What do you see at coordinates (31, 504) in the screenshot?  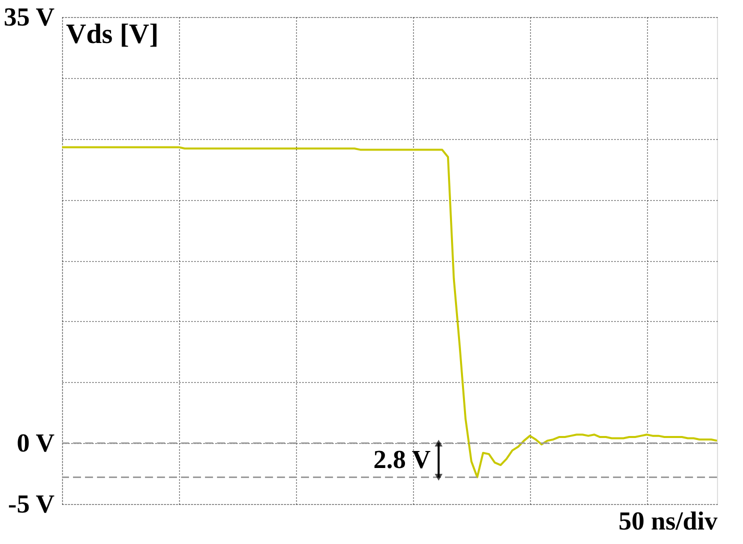 I see `y-tick-label: -5 V` at bounding box center [31, 504].